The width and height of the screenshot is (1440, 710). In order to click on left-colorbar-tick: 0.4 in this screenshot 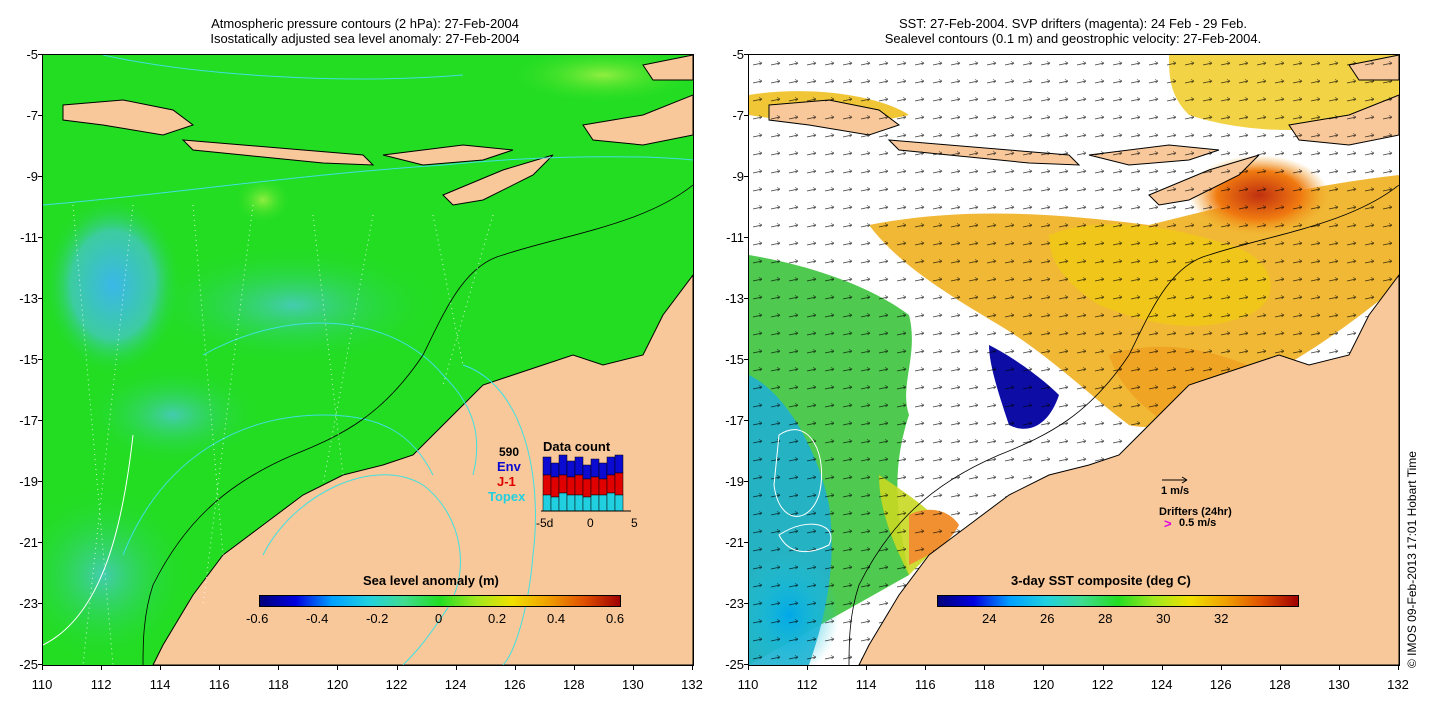, I will do `click(556, 618)`.